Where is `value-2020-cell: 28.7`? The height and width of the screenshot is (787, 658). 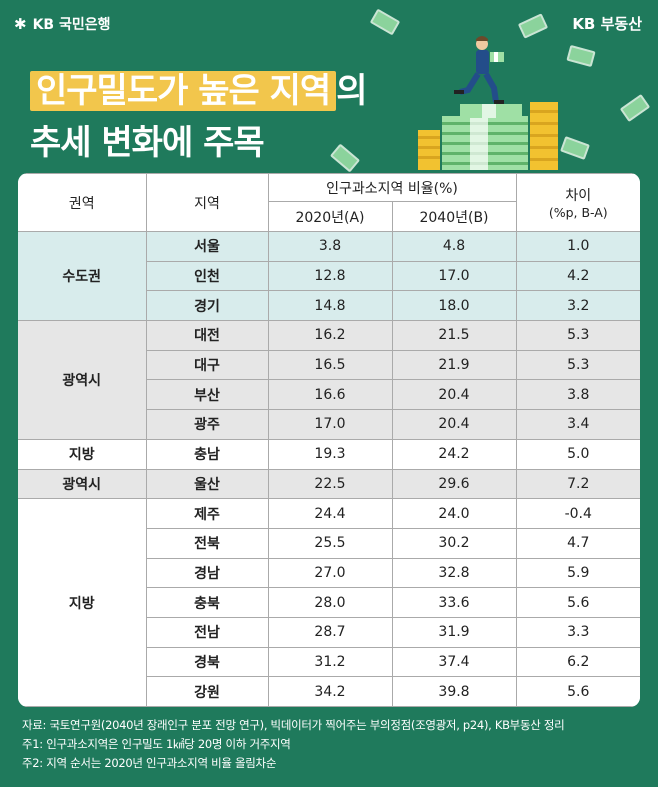
value-2020-cell: 28.7 is located at coordinates (330, 632).